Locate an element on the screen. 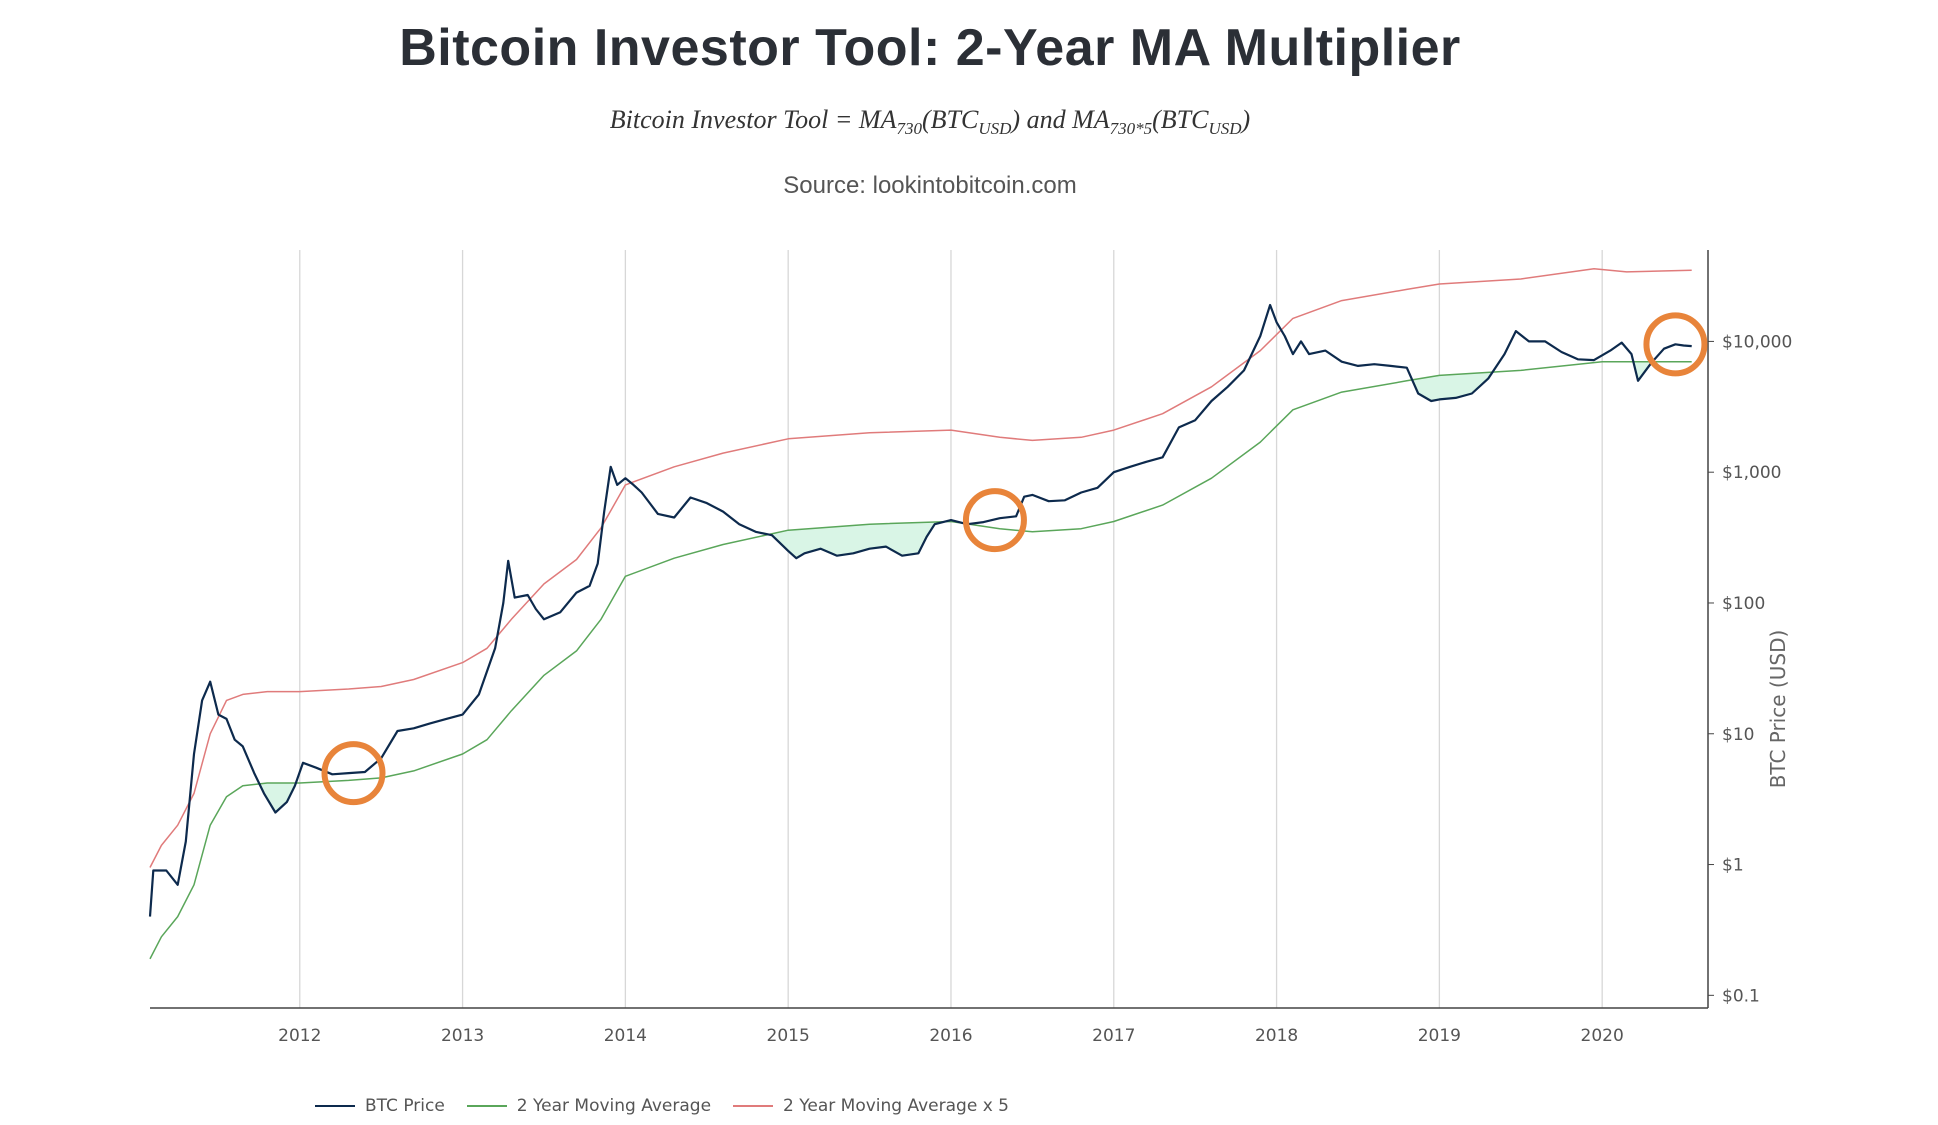  formula-arg1: BTC is located at coordinates (954, 119).